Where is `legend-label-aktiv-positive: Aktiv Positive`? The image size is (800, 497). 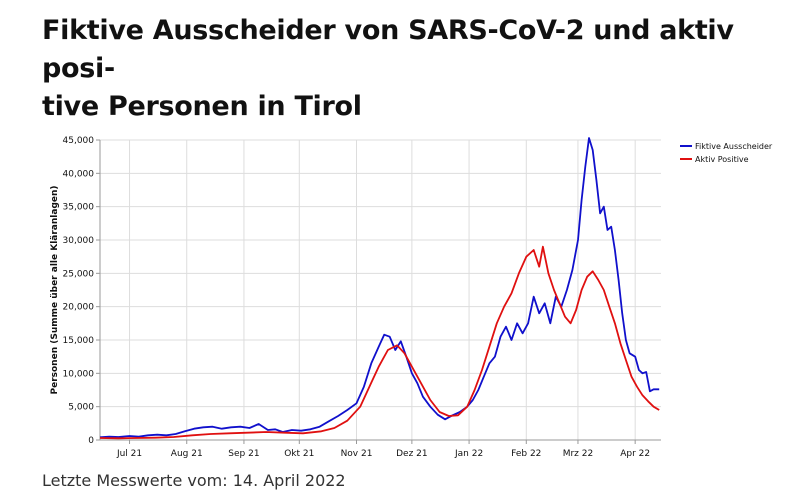
legend-label-aktiv-positive: Aktiv Positive is located at coordinates (722, 159).